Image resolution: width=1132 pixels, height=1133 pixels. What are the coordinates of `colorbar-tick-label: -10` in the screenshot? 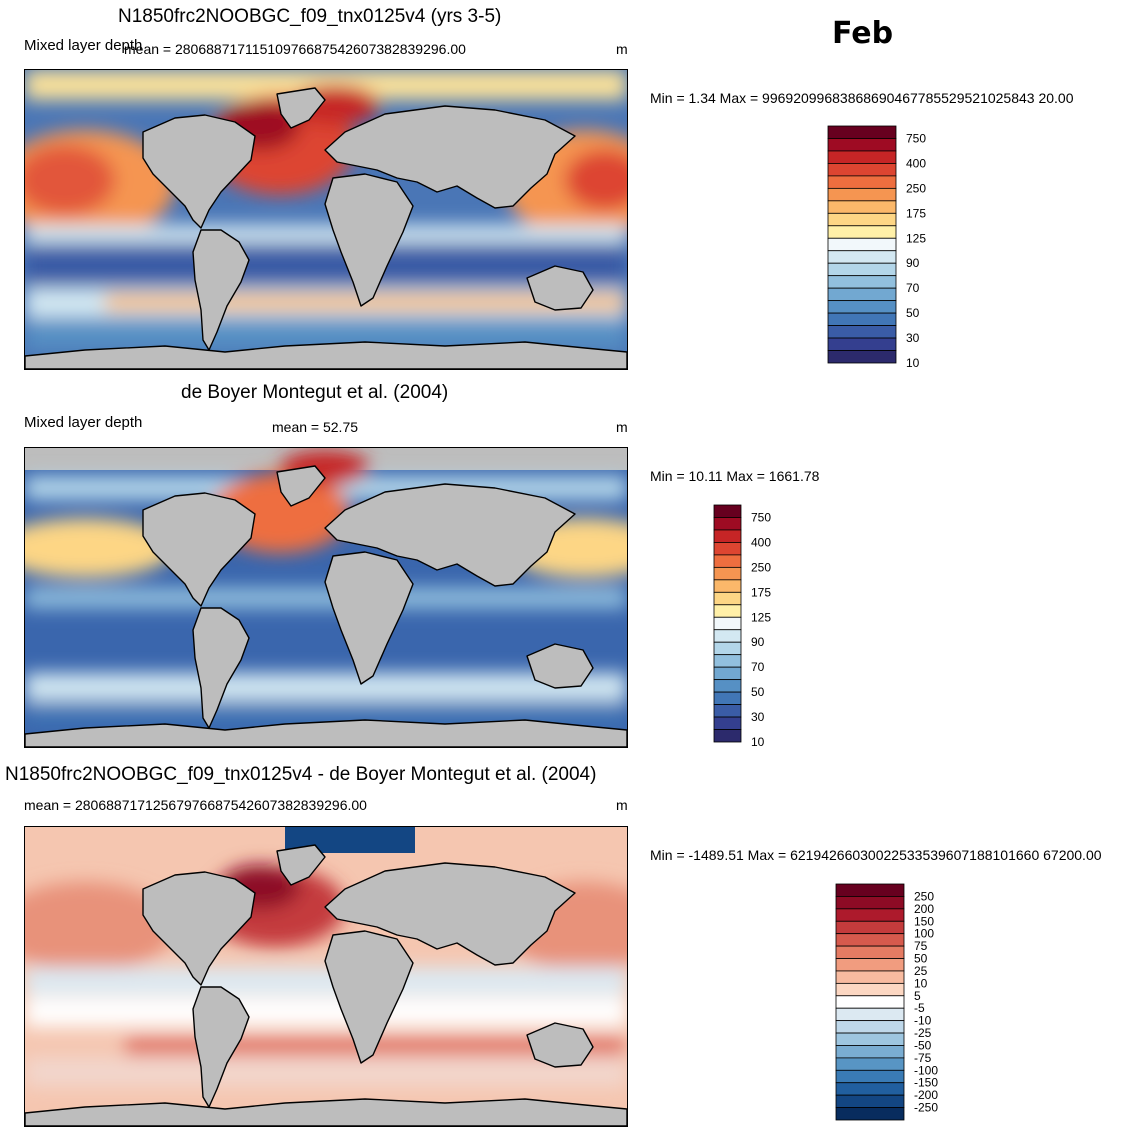 It's located at (923, 1021).